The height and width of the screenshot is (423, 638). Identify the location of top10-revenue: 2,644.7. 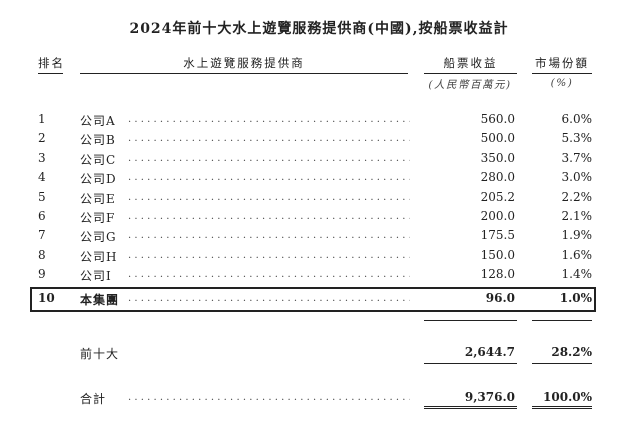
(489, 352).